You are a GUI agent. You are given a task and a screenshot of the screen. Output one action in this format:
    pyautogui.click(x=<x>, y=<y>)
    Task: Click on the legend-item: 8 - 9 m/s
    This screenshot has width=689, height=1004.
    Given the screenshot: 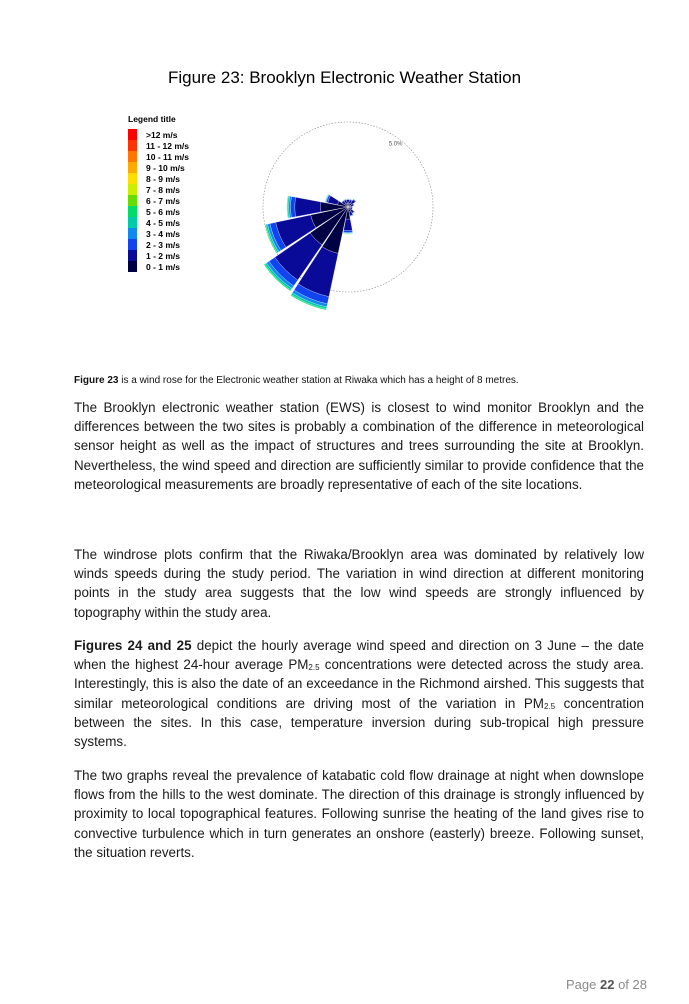 What is the action you would take?
    pyautogui.click(x=168, y=178)
    